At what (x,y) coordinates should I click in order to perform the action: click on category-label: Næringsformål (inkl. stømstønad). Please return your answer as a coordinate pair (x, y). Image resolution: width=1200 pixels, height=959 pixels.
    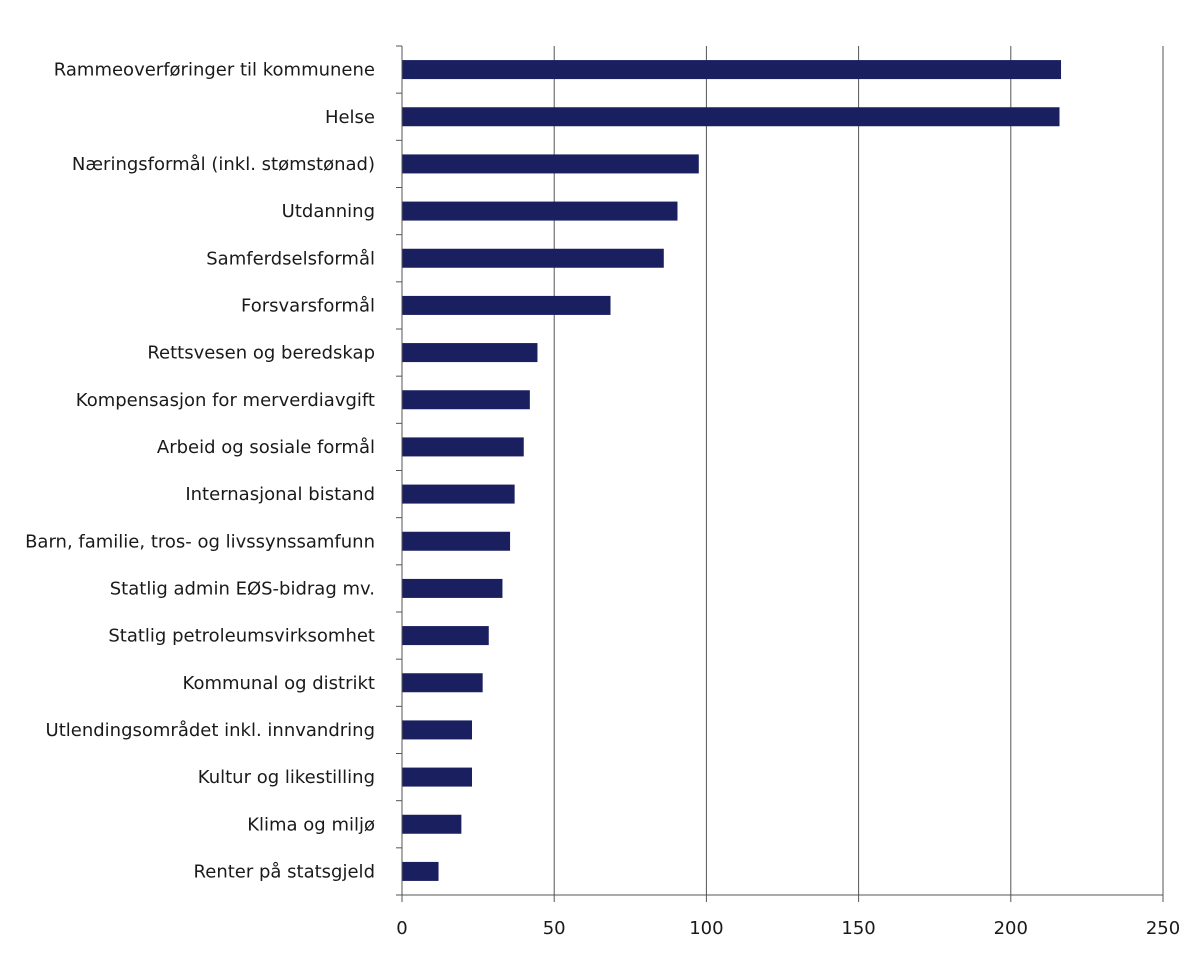
    Looking at the image, I should click on (223, 164).